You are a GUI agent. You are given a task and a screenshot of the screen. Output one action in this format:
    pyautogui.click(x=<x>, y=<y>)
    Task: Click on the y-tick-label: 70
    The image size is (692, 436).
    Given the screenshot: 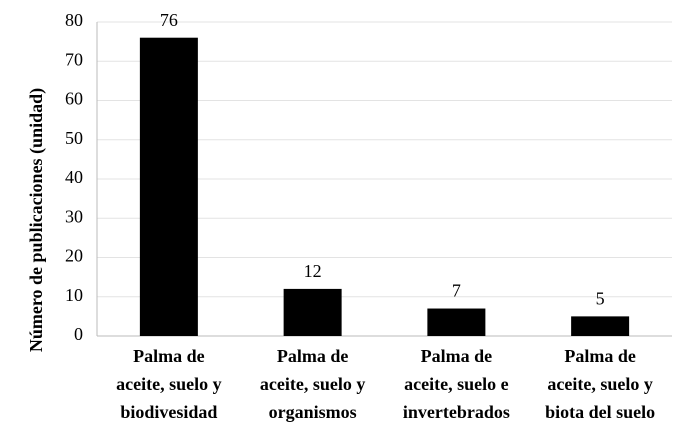 What is the action you would take?
    pyautogui.click(x=74, y=59)
    